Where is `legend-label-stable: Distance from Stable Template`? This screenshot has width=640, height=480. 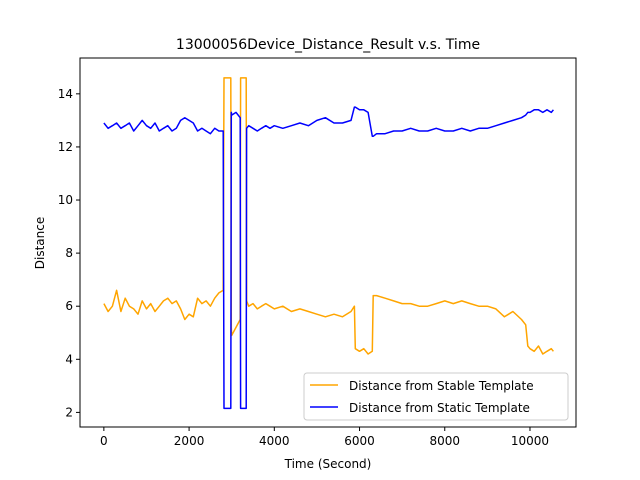
legend-label-stable: Distance from Stable Template is located at coordinates (441, 386).